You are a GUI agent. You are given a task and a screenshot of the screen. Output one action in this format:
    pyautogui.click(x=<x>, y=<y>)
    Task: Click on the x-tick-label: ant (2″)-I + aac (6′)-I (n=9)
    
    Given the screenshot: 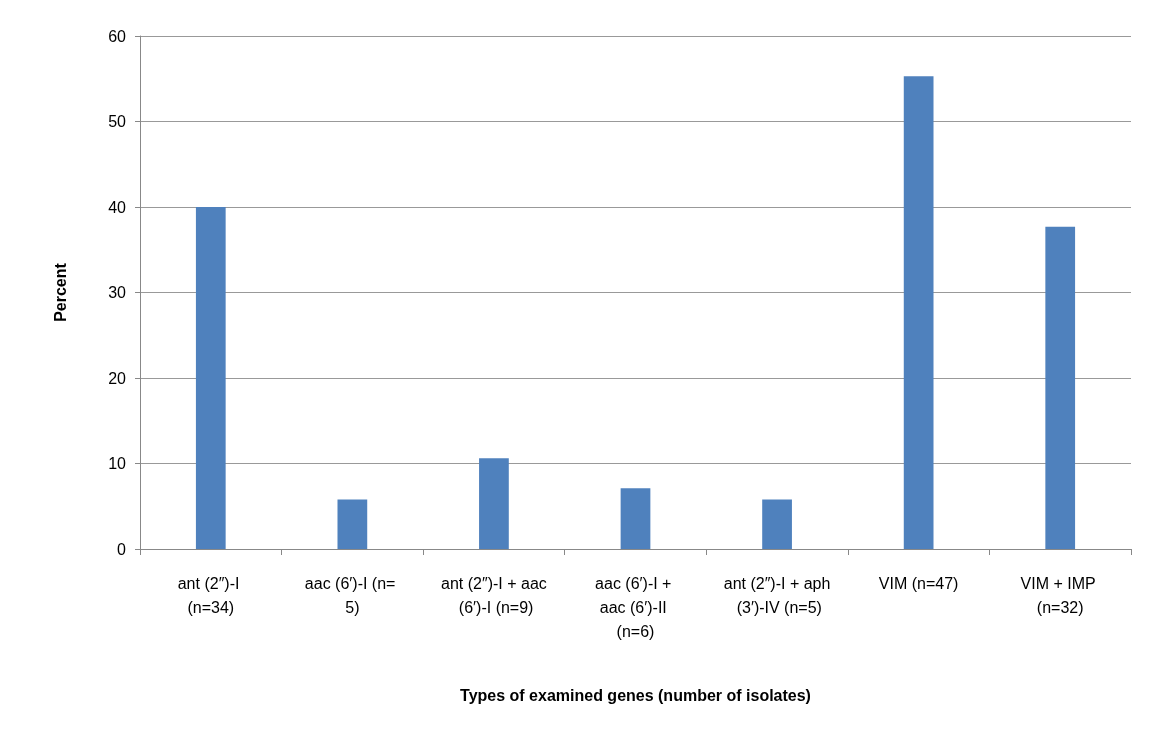 What is the action you would take?
    pyautogui.click(x=494, y=595)
    